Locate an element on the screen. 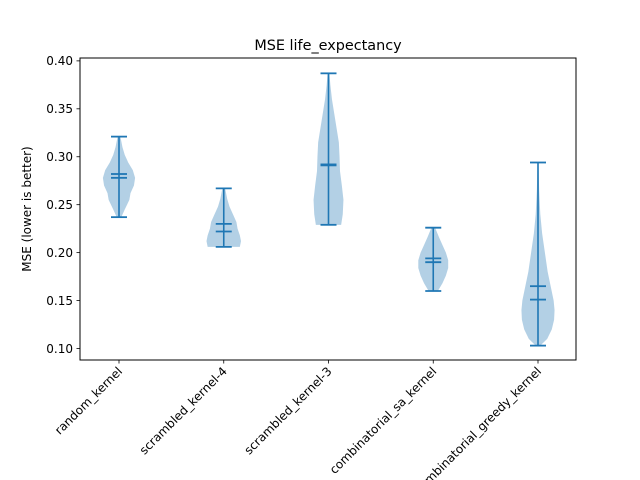  y-tick-label: 0.35 is located at coordinates (59, 109).